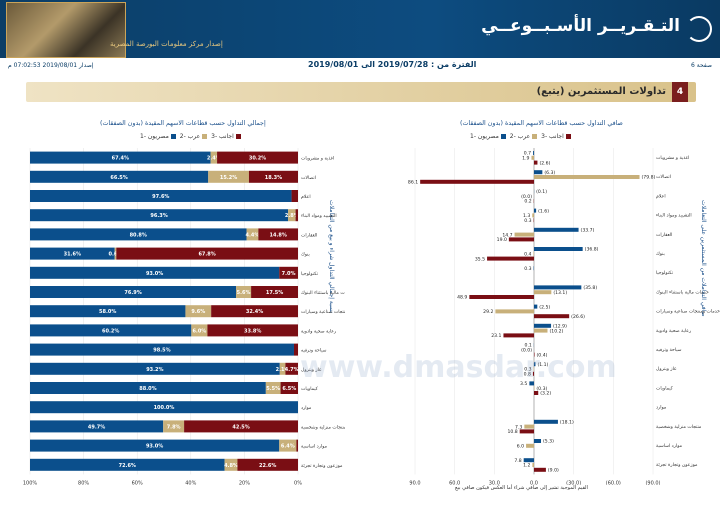 This screenshot has height=509, width=720. I want to click on bar-value-label: 72.6%, so click(127, 466).